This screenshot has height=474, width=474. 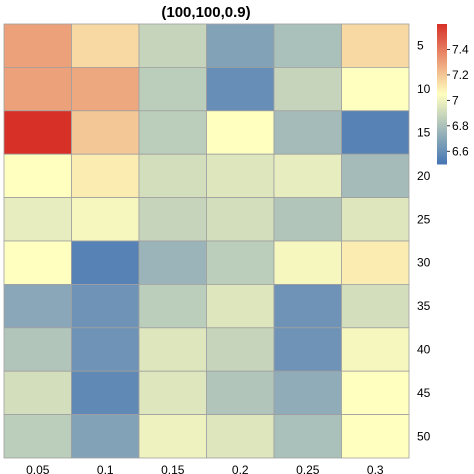 I want to click on y-tick-label: 5, so click(x=420, y=46).